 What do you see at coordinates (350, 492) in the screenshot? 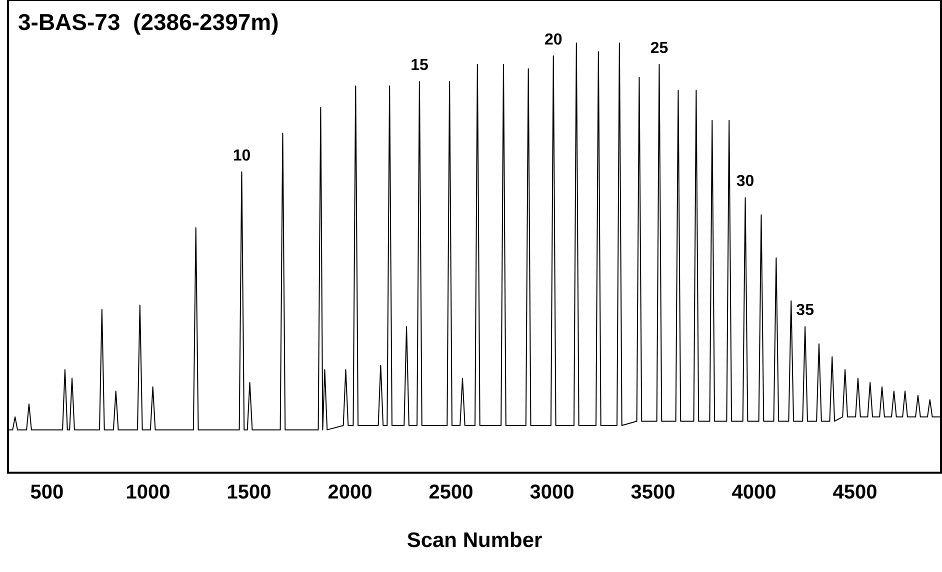
I see `x-tick-label: 2000` at bounding box center [350, 492].